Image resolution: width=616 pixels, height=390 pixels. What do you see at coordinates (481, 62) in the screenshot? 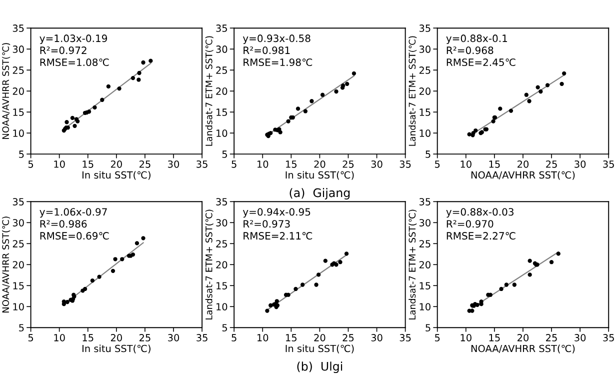
I see `annotation: RMSE=2.45℃` at bounding box center [481, 62].